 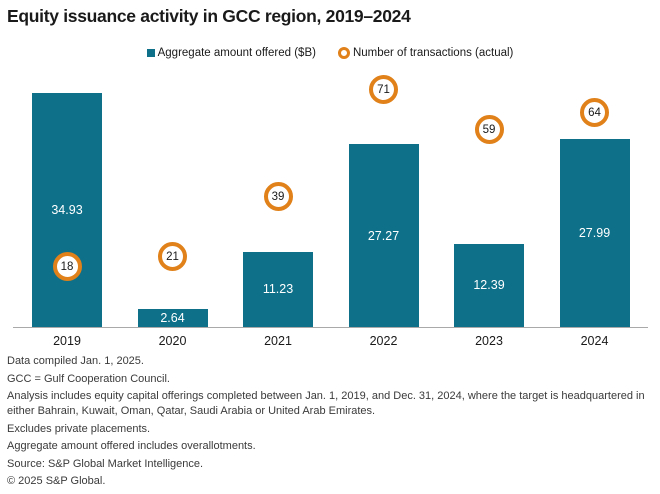 I want to click on footnote-line: Source: S&P Global Market Intelligence., so click(x=105, y=463).